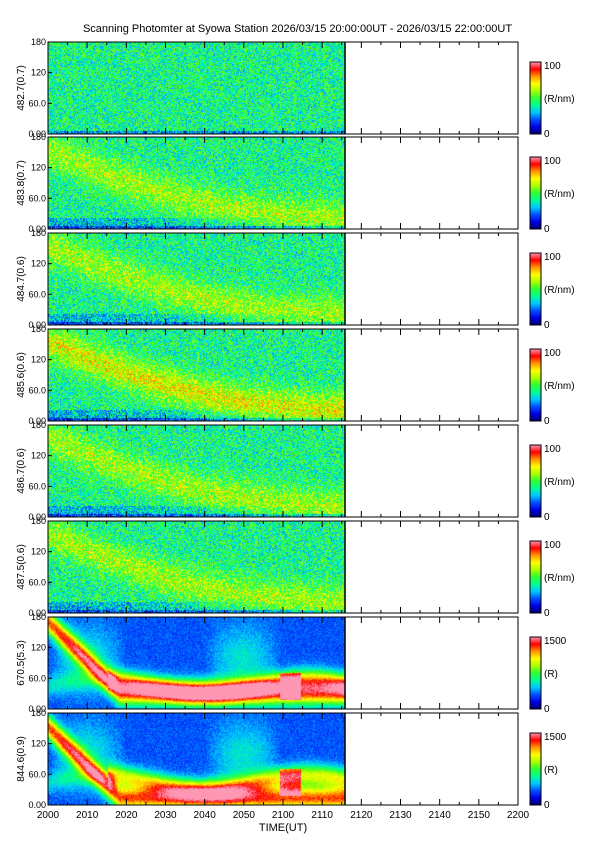 The height and width of the screenshot is (842, 595). What do you see at coordinates (400, 815) in the screenshot?
I see `x-tick-label: 2130` at bounding box center [400, 815].